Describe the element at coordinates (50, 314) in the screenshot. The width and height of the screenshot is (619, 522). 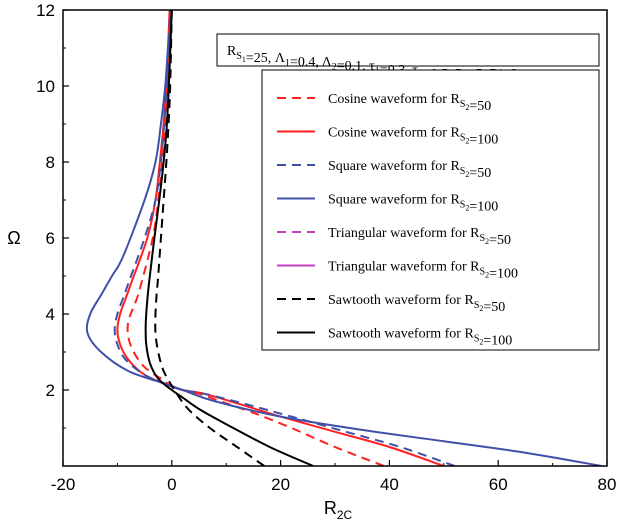
I see `y-tick-label: 4` at that location.